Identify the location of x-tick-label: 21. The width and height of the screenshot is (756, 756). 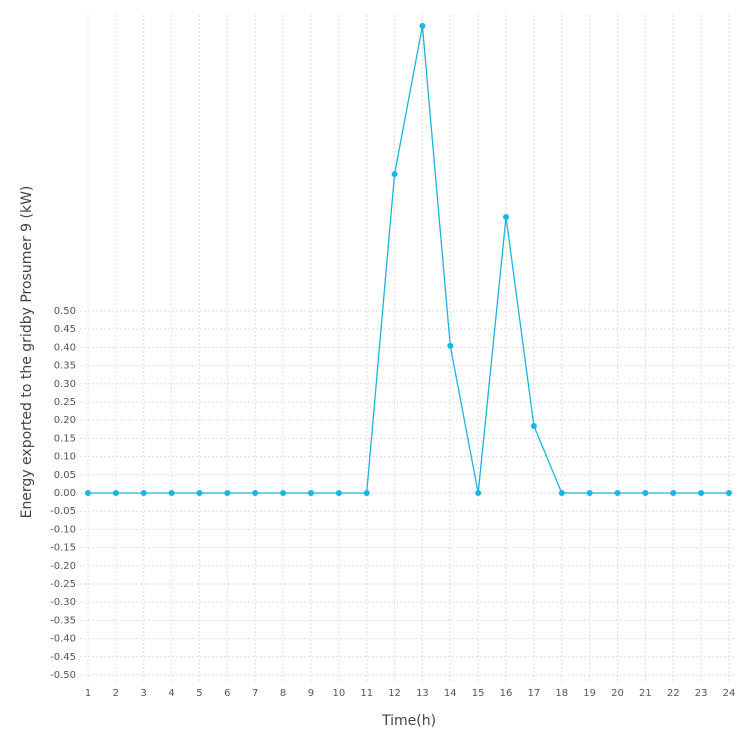
(645, 693).